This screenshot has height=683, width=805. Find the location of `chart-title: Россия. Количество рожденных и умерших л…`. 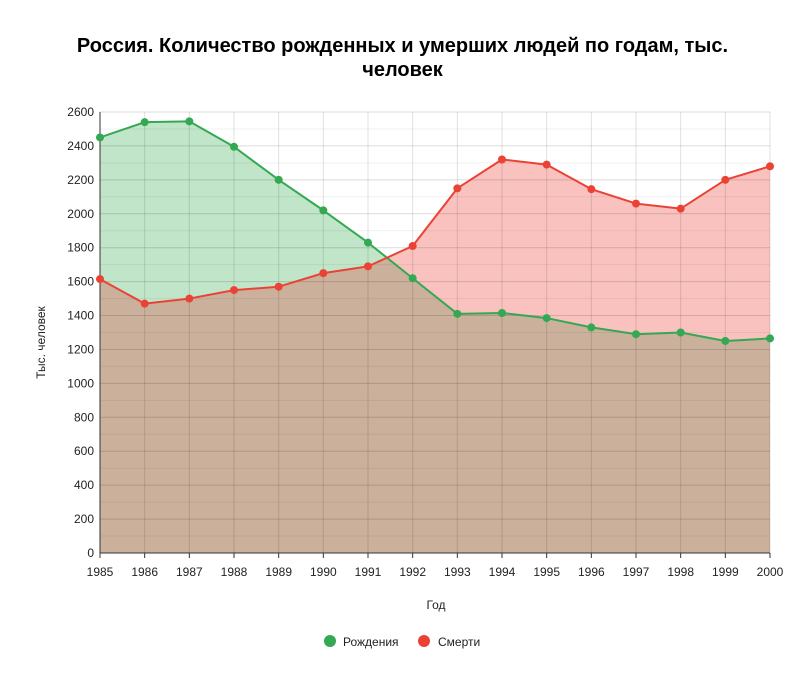

chart-title: Россия. Количество рожденных и умерших л… is located at coordinates (402, 58).